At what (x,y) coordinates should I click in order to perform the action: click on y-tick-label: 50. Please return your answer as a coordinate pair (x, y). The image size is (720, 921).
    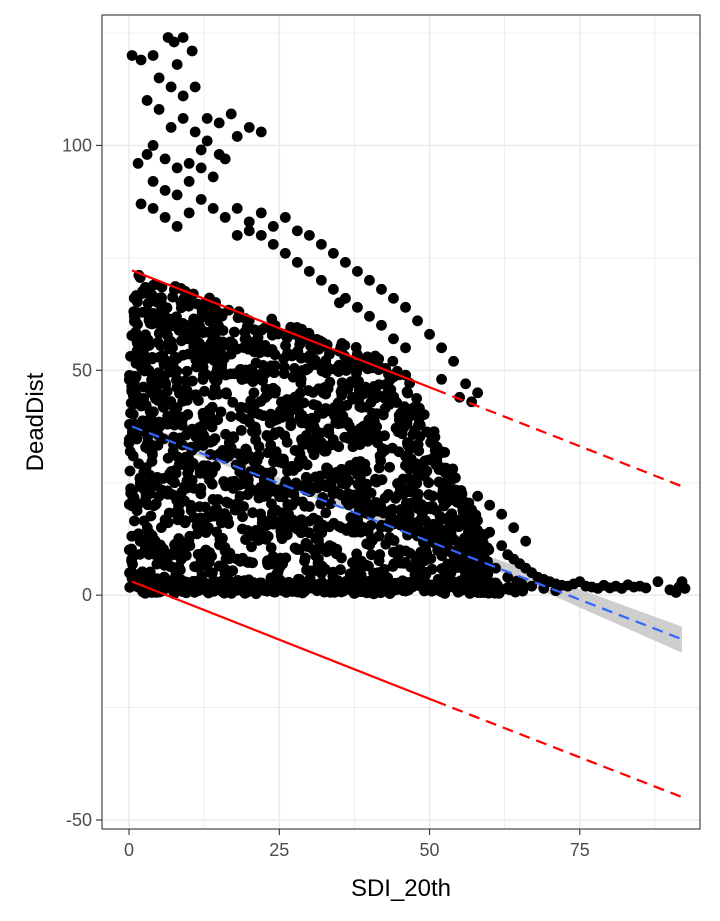
    Looking at the image, I should click on (82, 370).